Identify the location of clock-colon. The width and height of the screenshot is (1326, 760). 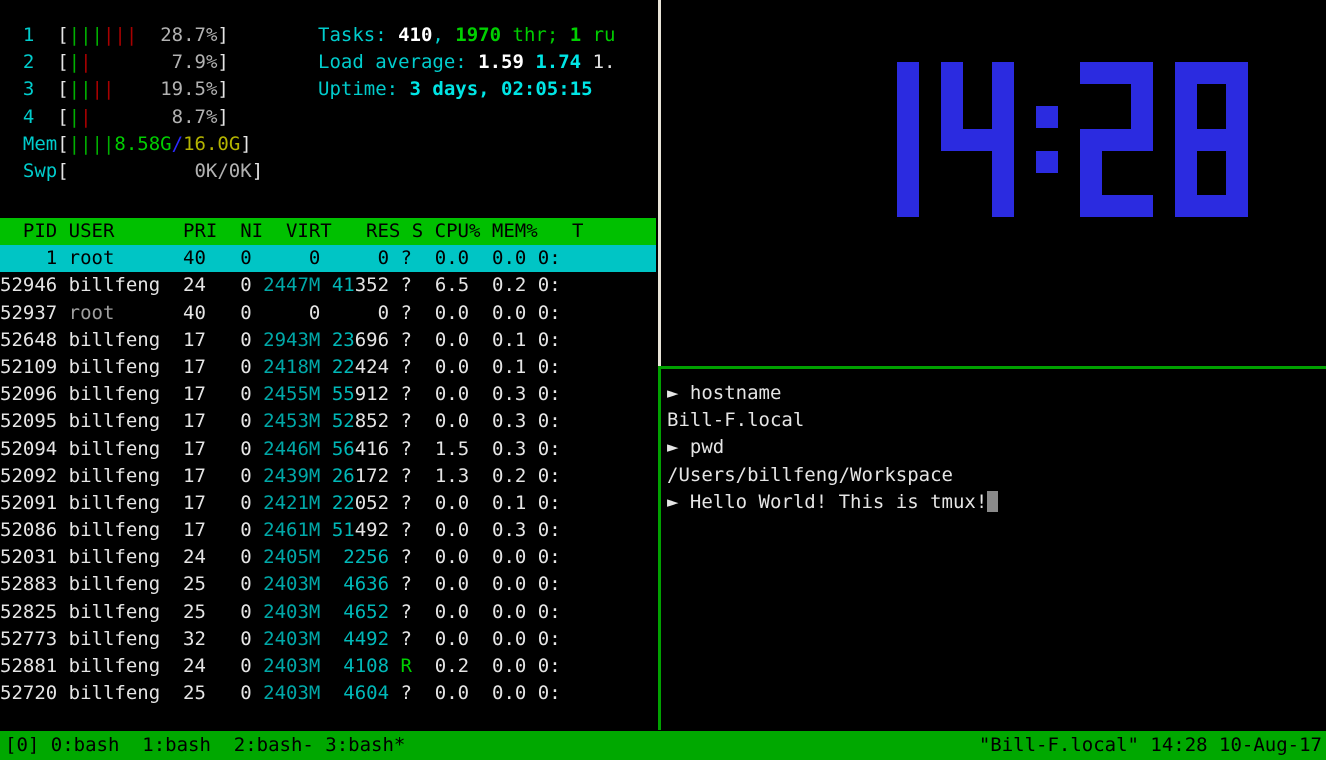
(1047, 139).